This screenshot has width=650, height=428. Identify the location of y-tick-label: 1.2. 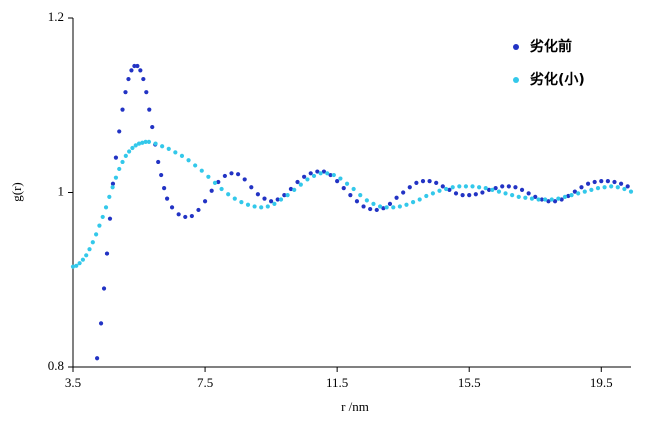
(56, 16).